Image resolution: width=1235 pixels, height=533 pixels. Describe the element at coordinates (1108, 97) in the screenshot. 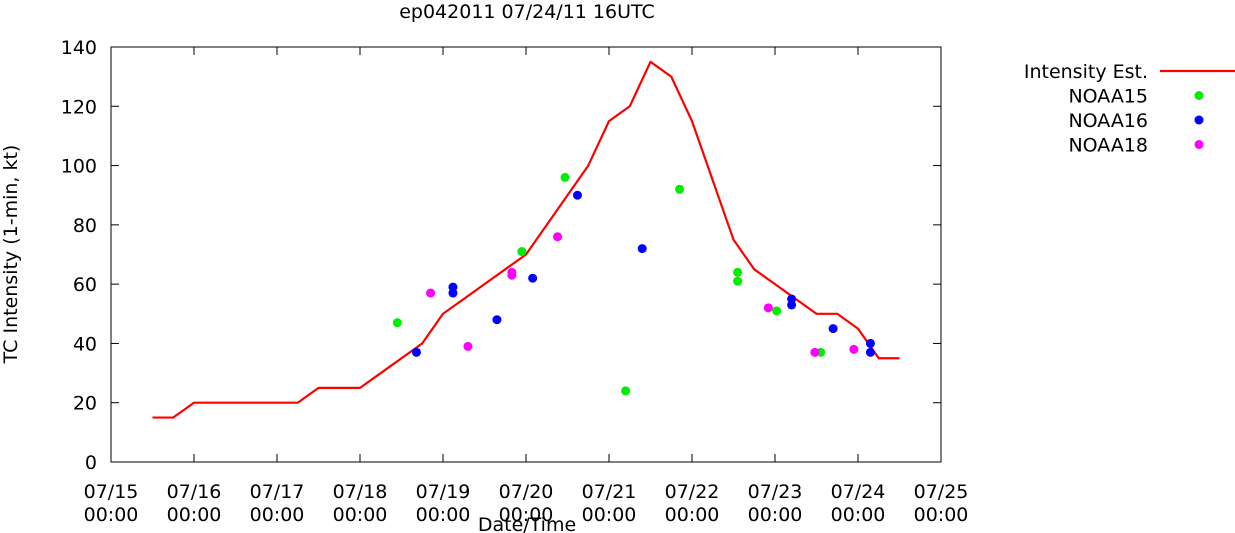

I see `legend-label-noaa15: NOAA15` at that location.